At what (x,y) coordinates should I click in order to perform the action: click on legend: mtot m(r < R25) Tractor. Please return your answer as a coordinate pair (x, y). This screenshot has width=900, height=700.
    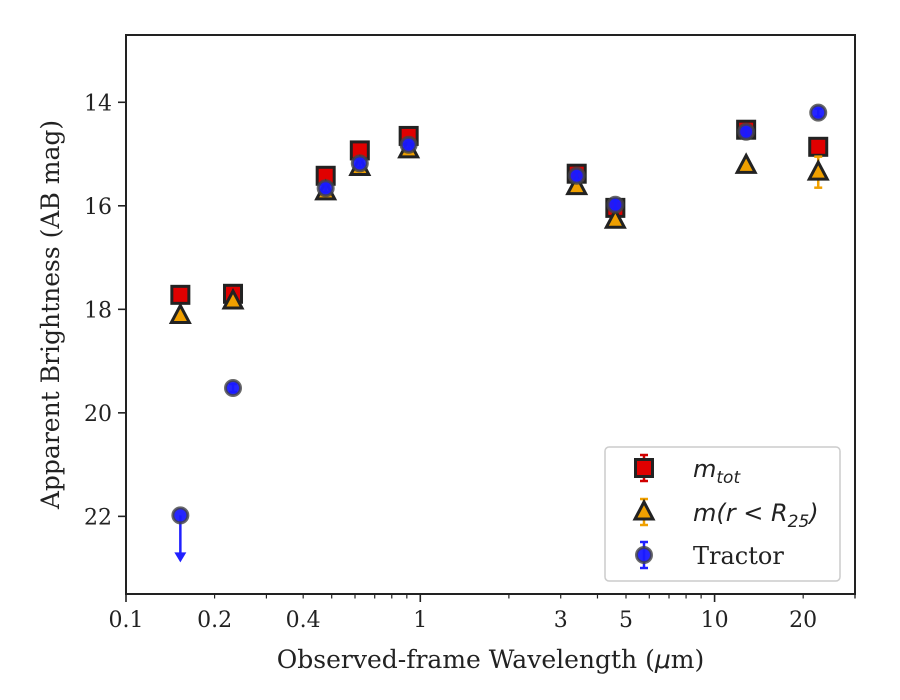
    Looking at the image, I should click on (722, 514).